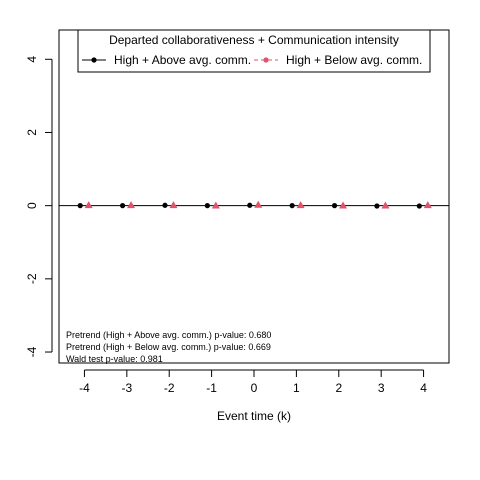 Image resolution: width=480 pixels, height=480 pixels. Describe the element at coordinates (254, 388) in the screenshot. I see `x-tick-label: 0` at that location.